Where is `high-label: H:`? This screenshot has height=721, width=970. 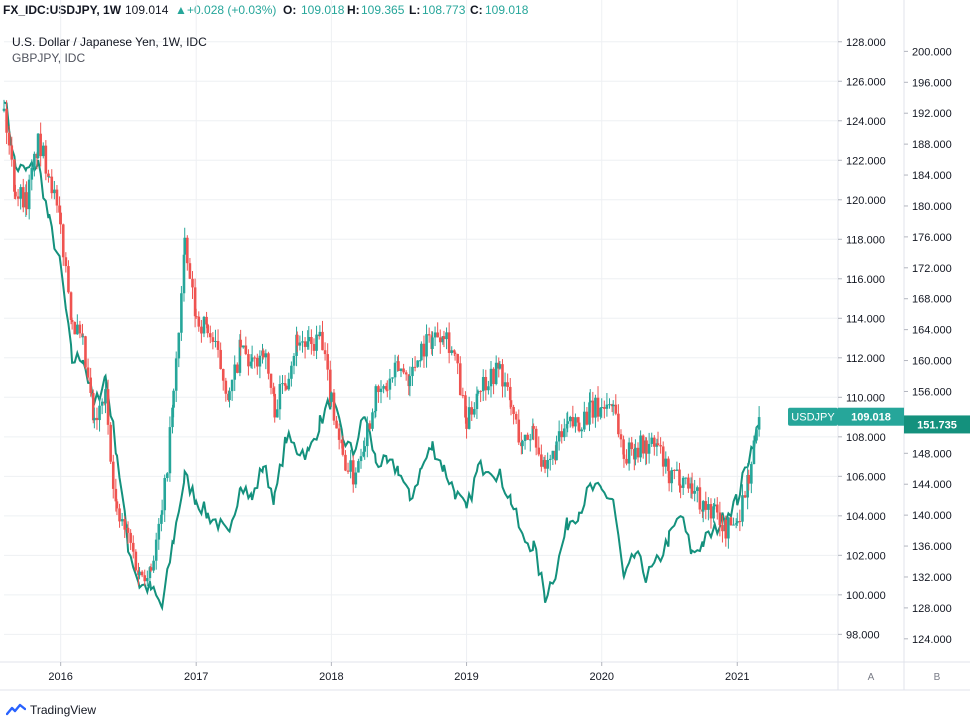
high-label: H: is located at coordinates (353, 10).